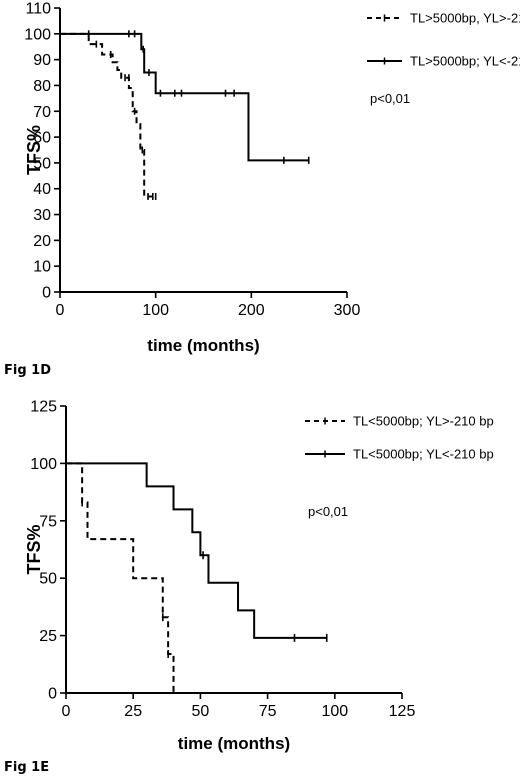  What do you see at coordinates (28, 370) in the screenshot?
I see `figure-caption-1d: Fig 1D` at bounding box center [28, 370].